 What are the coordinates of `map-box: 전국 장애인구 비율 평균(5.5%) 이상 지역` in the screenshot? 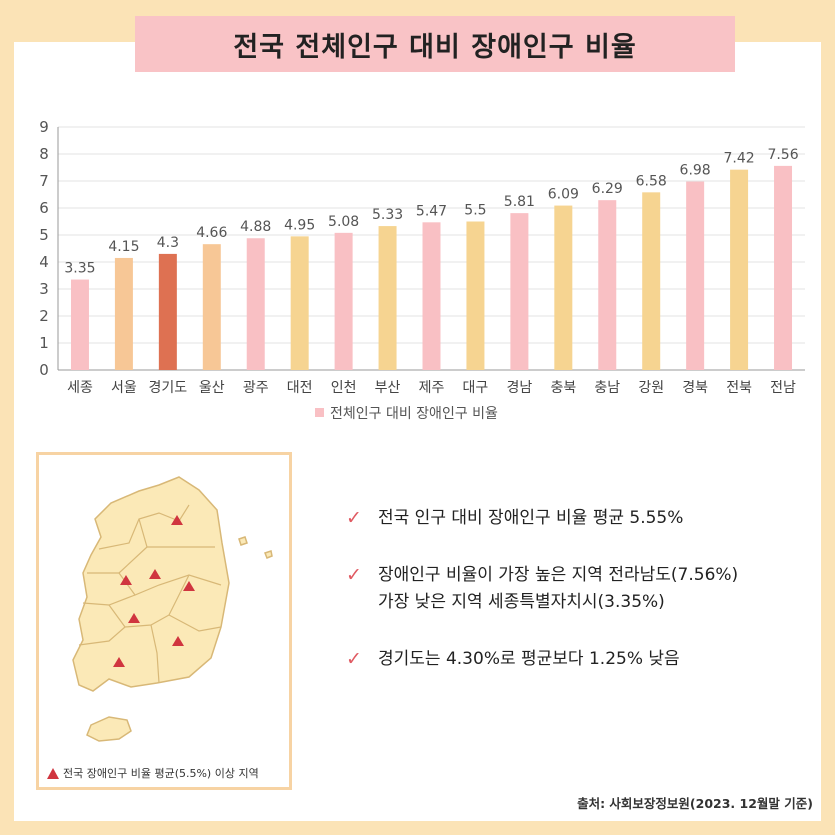 It's located at (164, 621).